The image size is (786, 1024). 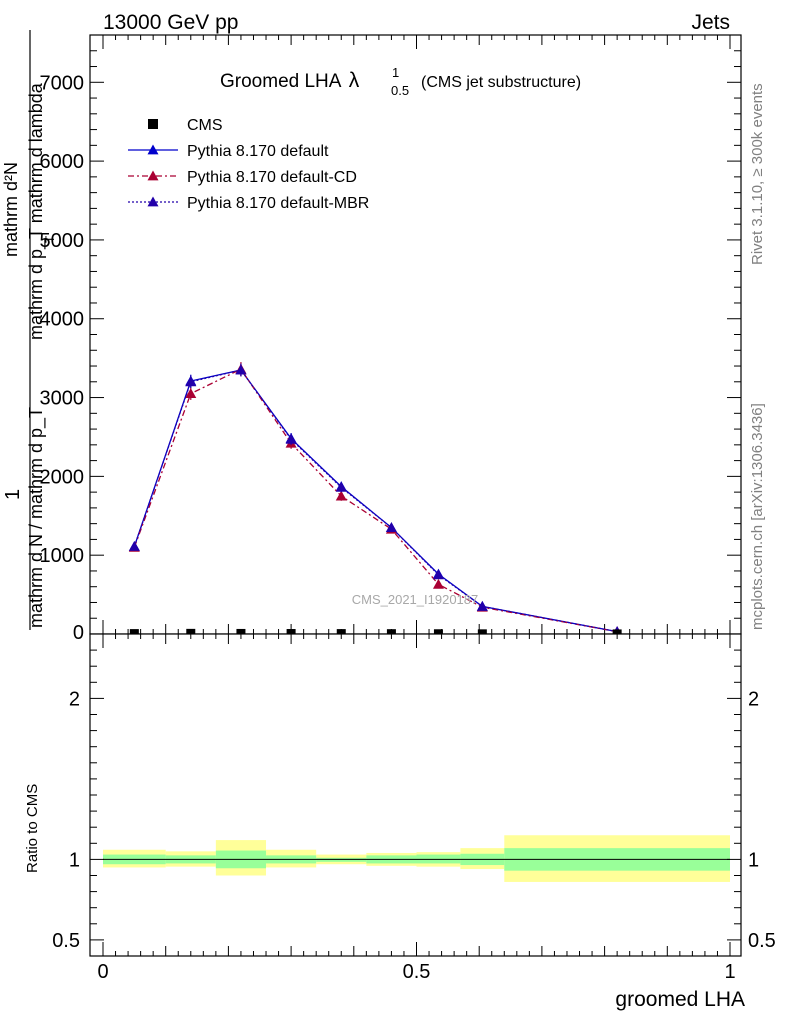 What do you see at coordinates (415, 599) in the screenshot?
I see `analysis-watermark: CMS_2021_I1920187` at bounding box center [415, 599].